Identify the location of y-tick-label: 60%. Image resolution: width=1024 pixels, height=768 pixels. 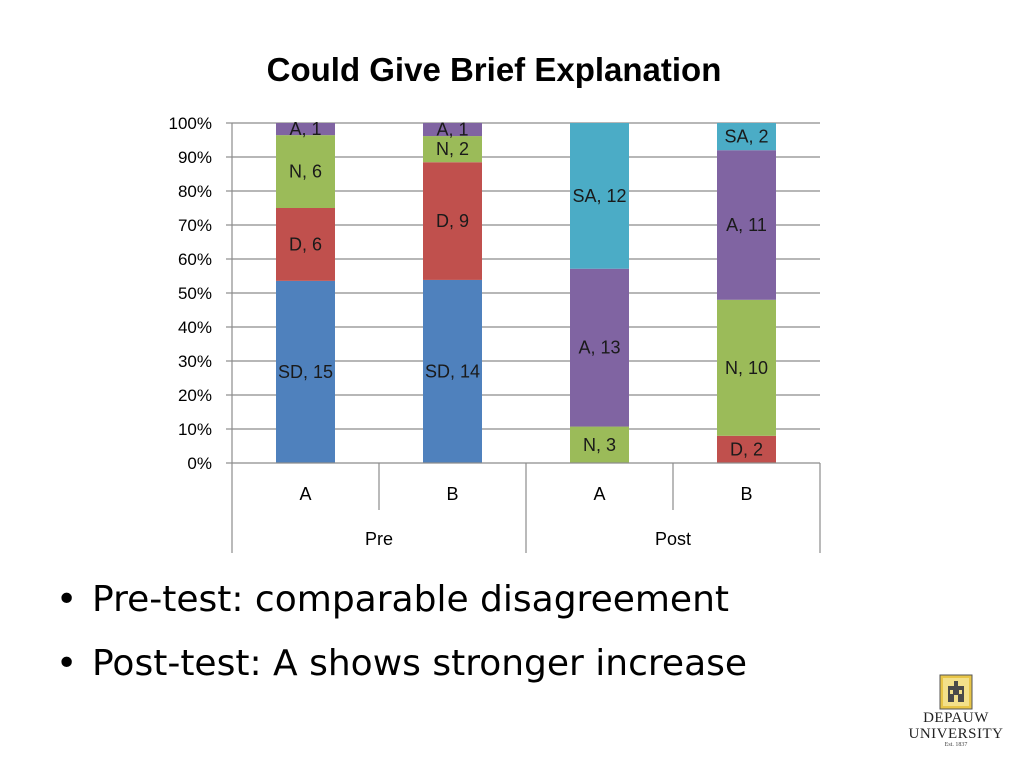
(195, 259).